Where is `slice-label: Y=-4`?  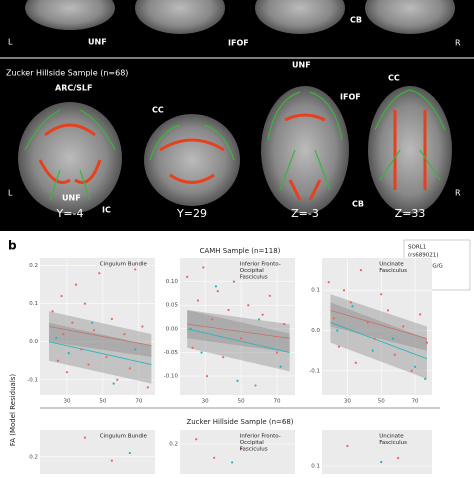
slice-label: Y=-4 is located at coordinates (70, 213).